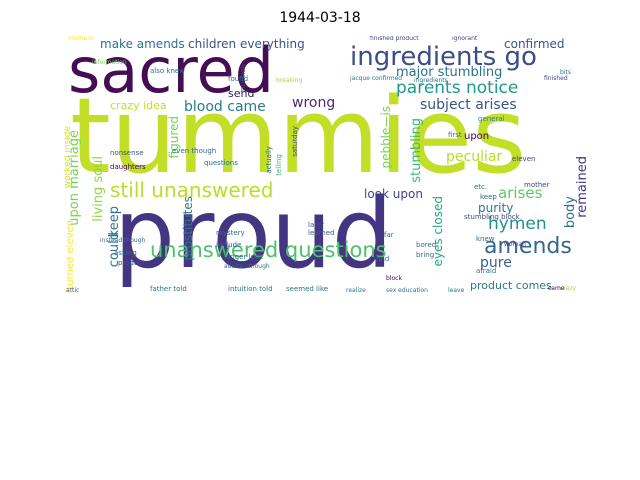 This screenshot has width=640, height=480. I want to click on word-longer-look: longer look, so click(244, 257).